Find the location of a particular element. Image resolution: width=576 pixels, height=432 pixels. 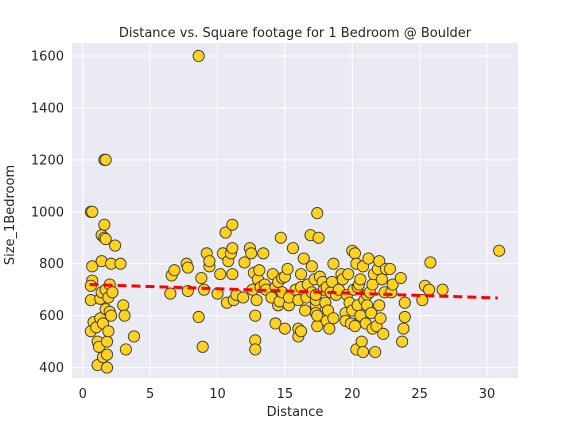

x-tick-label: 25 is located at coordinates (419, 394).